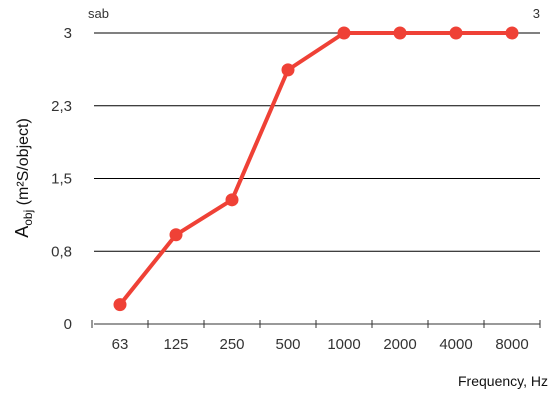  Describe the element at coordinates (455, 344) in the screenshot. I see `x-tick-label-6: 4000` at that location.